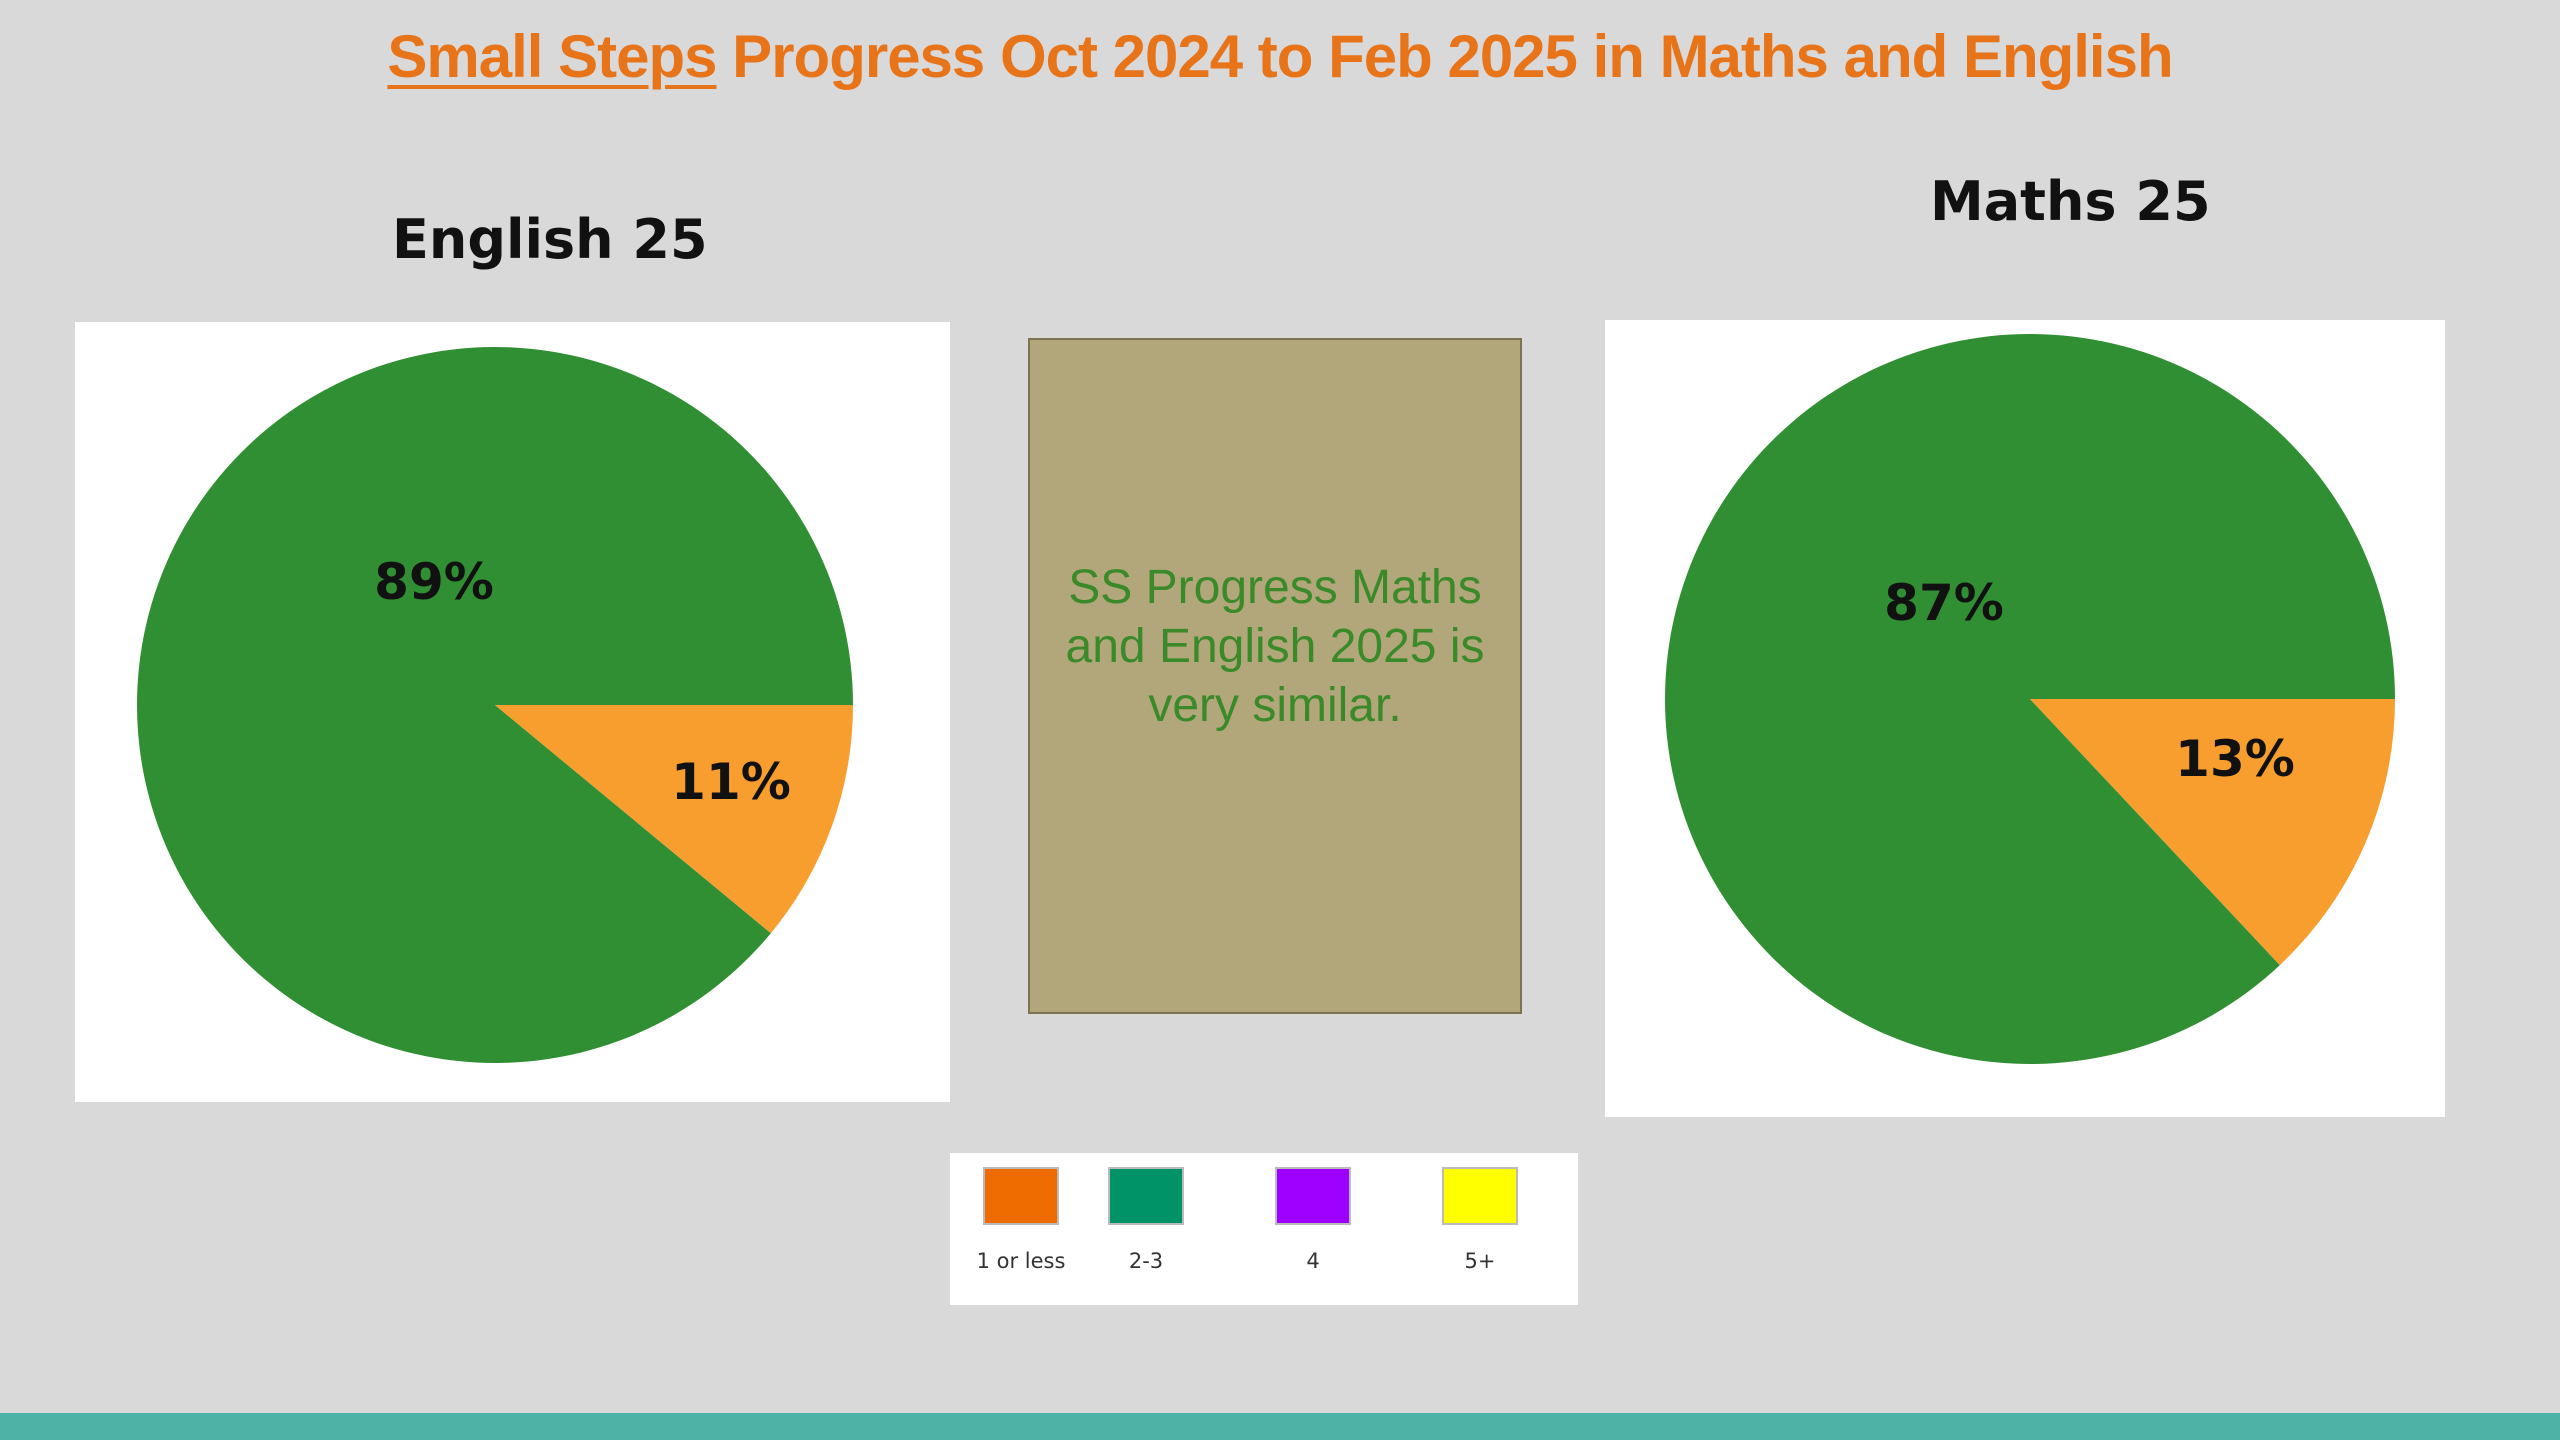 Image resolution: width=2560 pixels, height=1440 pixels. Describe the element at coordinates (2235, 759) in the screenshot. I see `maths-label-13: 13%` at that location.